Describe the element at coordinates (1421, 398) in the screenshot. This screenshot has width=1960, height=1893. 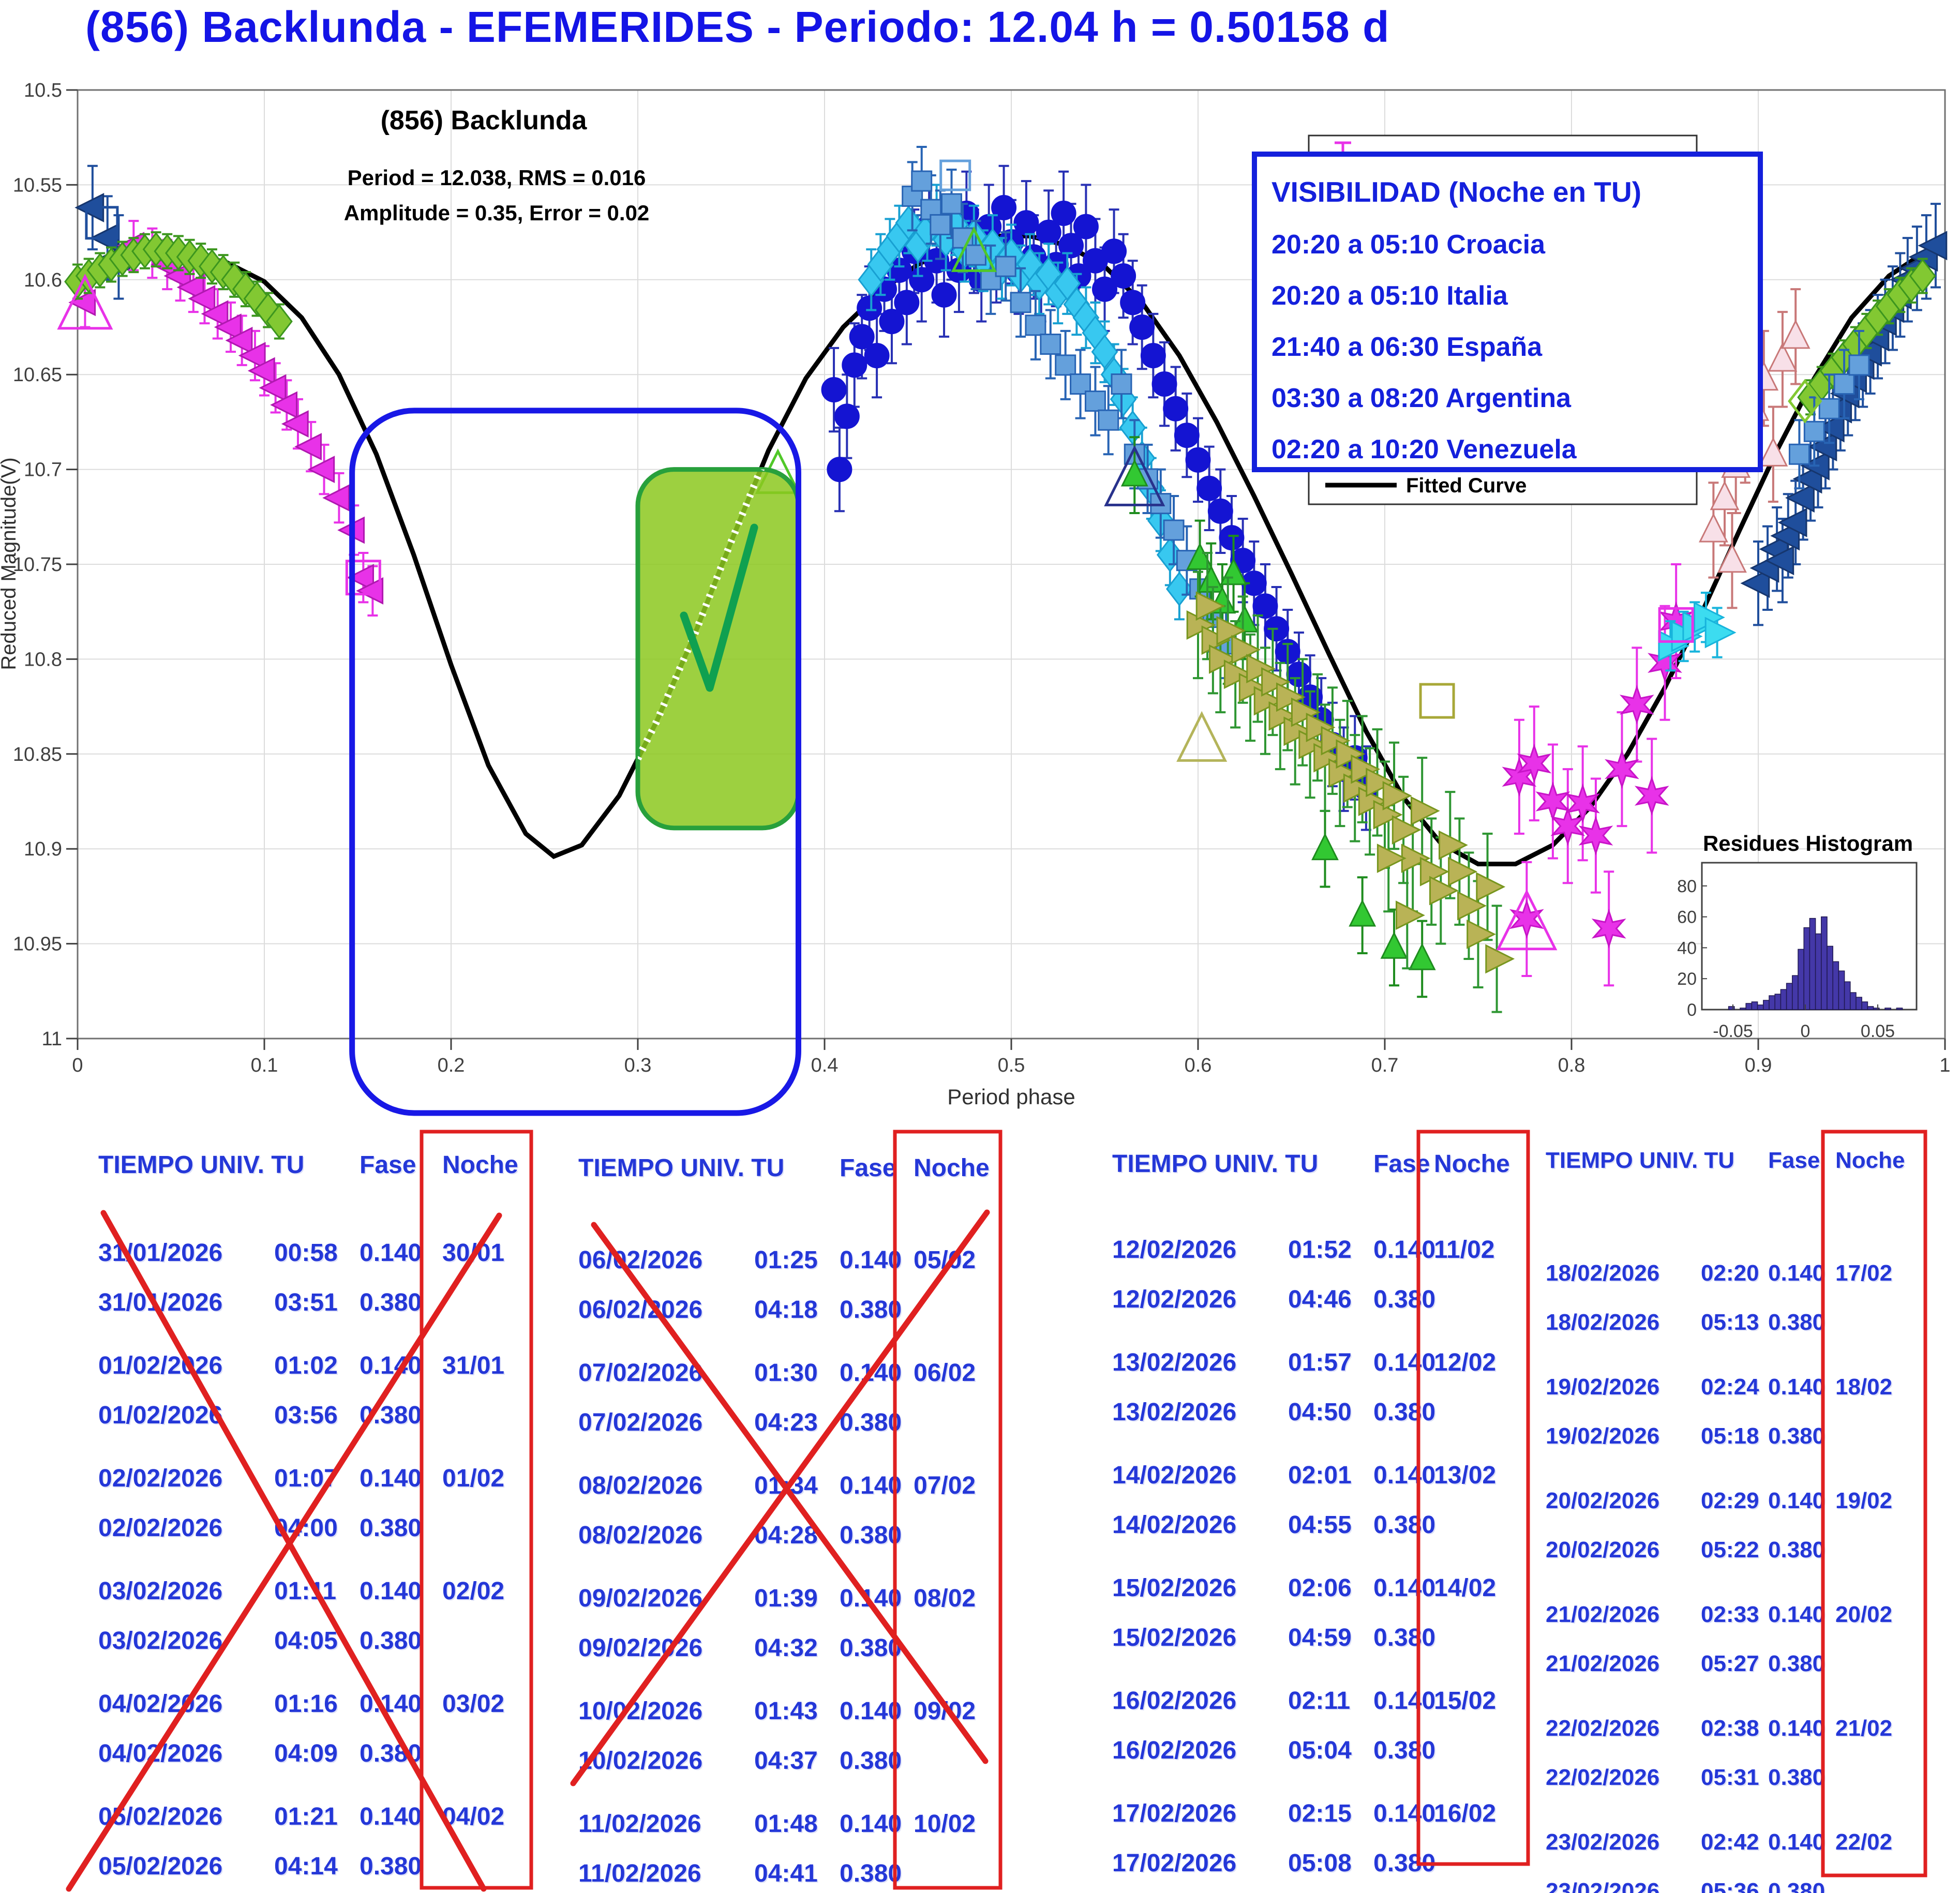
I see `visibility-line: 03:30 a 08:20 Argentina` at that location.